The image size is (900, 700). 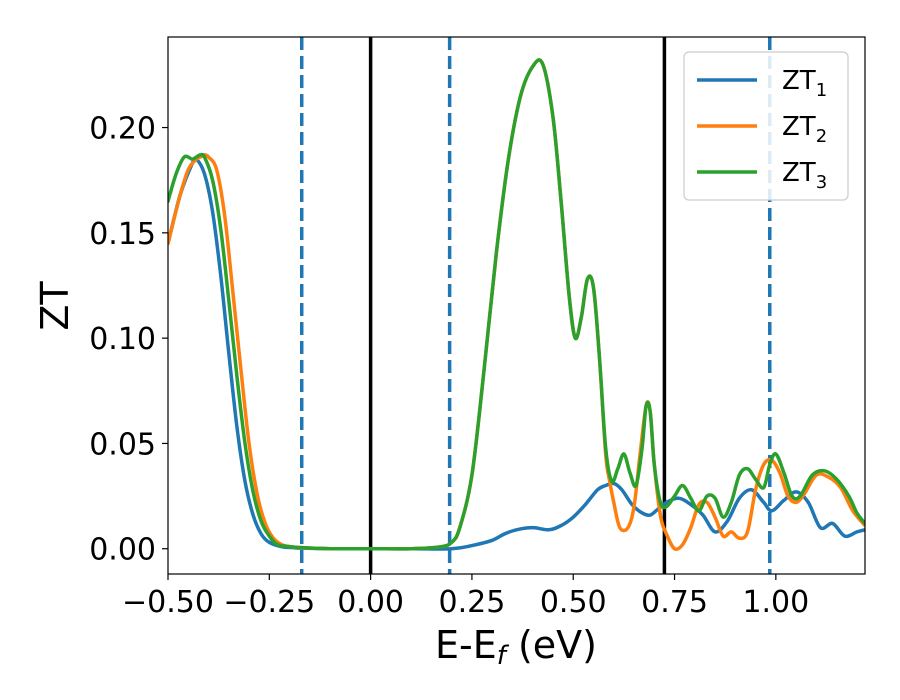 What do you see at coordinates (821, 182) in the screenshot?
I see `legend-label-sub: 3` at bounding box center [821, 182].